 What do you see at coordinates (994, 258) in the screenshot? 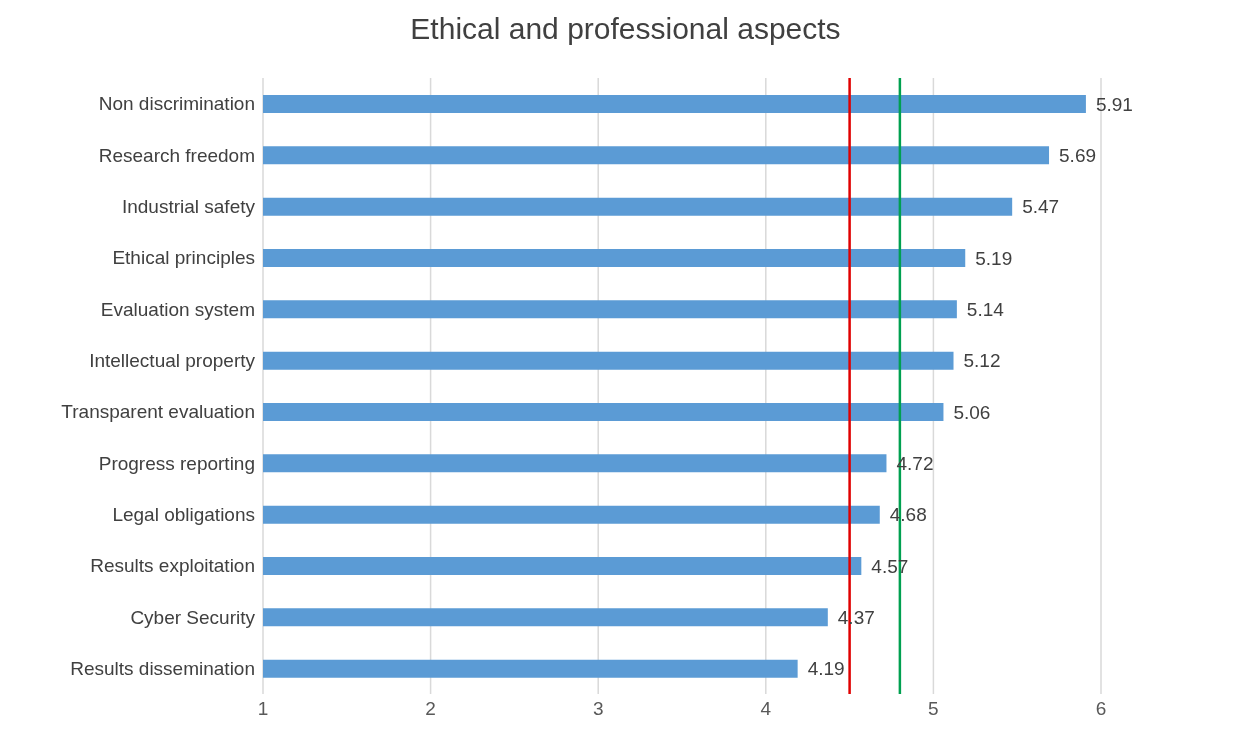
I see `data-label: 5.19` at bounding box center [994, 258].